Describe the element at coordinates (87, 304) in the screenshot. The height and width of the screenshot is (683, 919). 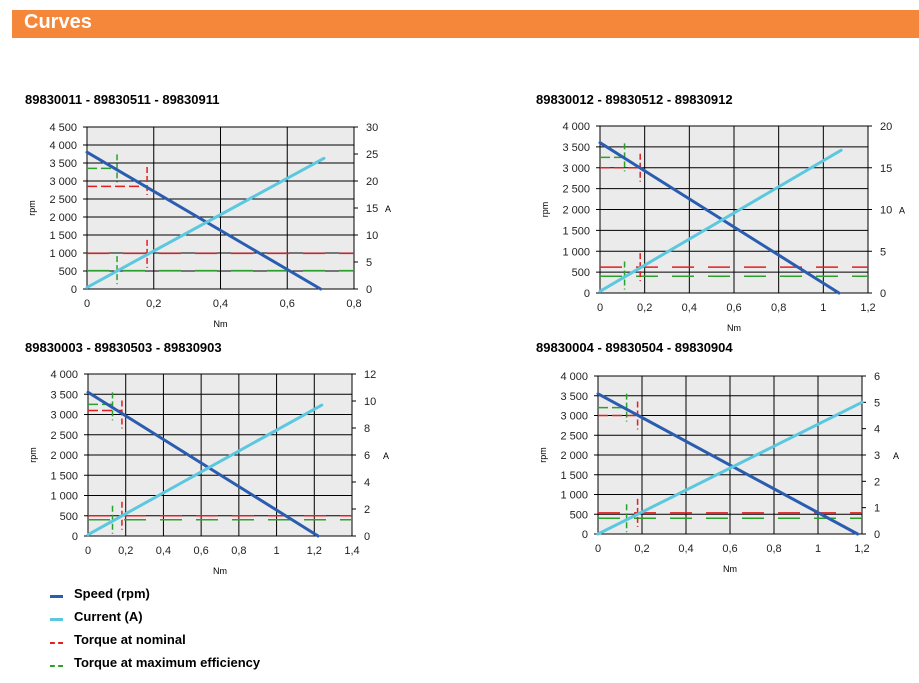
I see `x-tick-1-0: 0` at that location.